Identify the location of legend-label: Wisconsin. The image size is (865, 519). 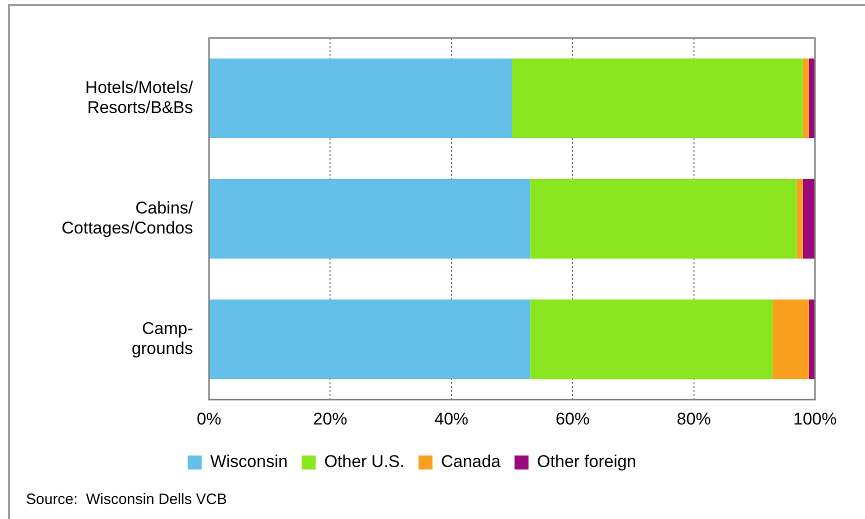
(249, 462).